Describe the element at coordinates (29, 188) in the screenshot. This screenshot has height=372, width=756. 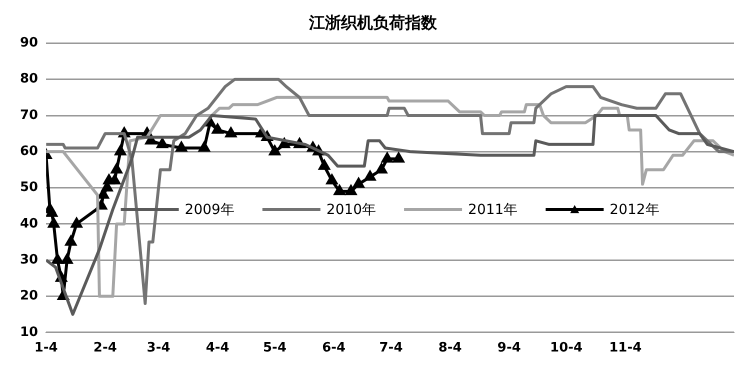
I see `y-tick-label: 50` at that location.